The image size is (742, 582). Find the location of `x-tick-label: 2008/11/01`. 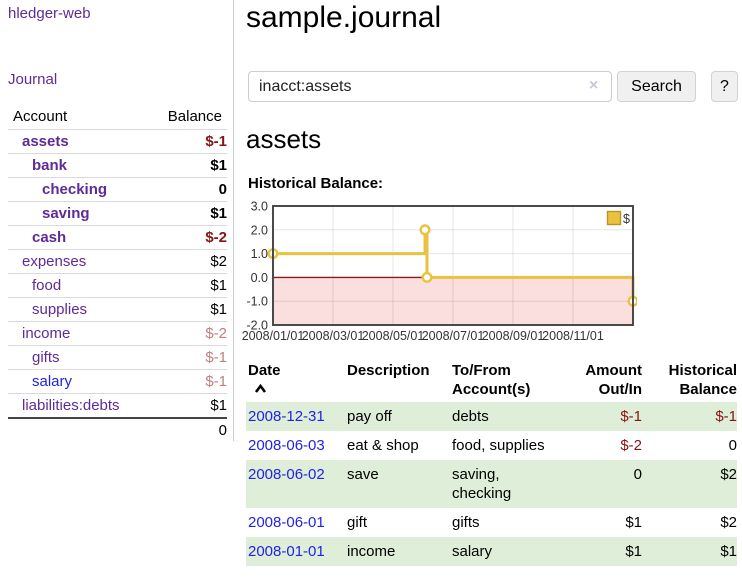

x-tick-label: 2008/11/01 is located at coordinates (573, 336).